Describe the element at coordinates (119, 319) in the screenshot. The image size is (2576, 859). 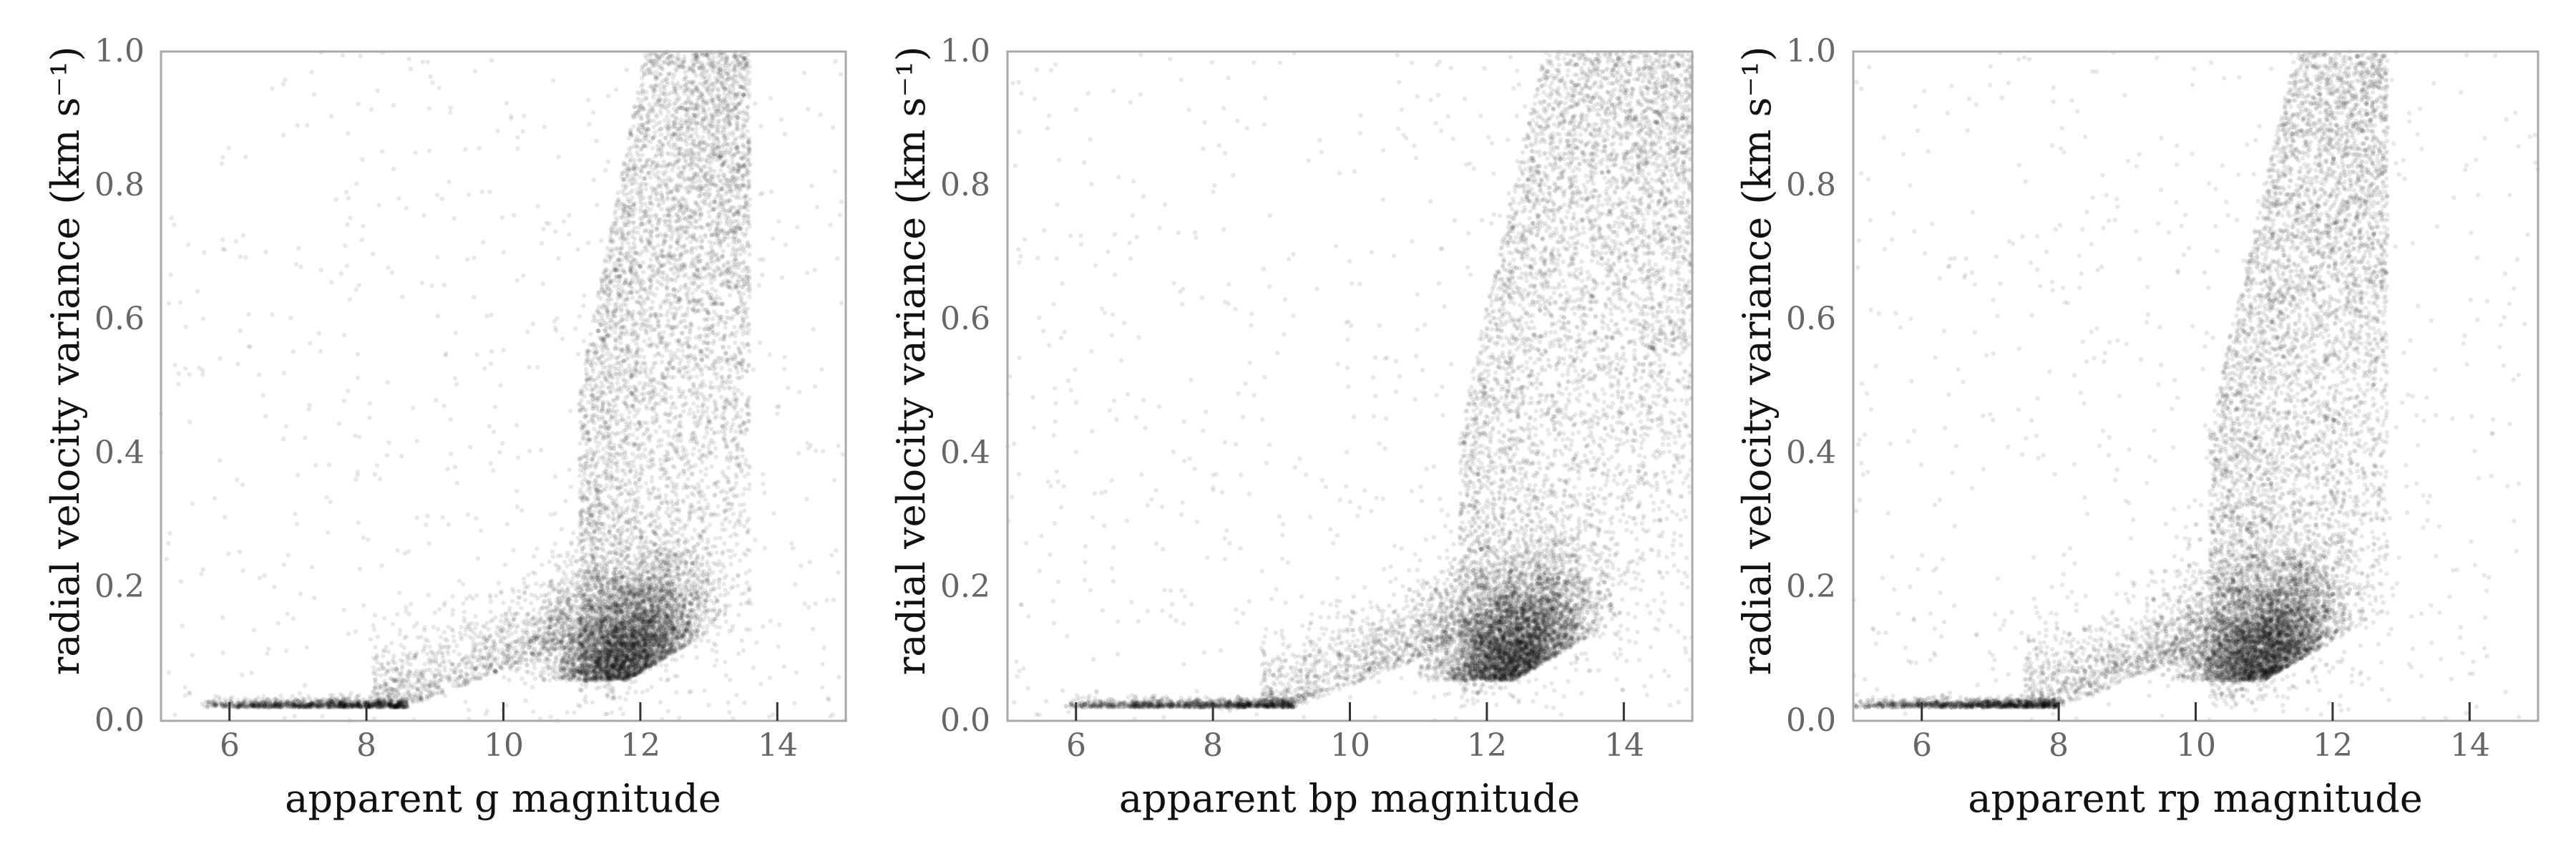
I see `y-tick-label: 0.6` at that location.